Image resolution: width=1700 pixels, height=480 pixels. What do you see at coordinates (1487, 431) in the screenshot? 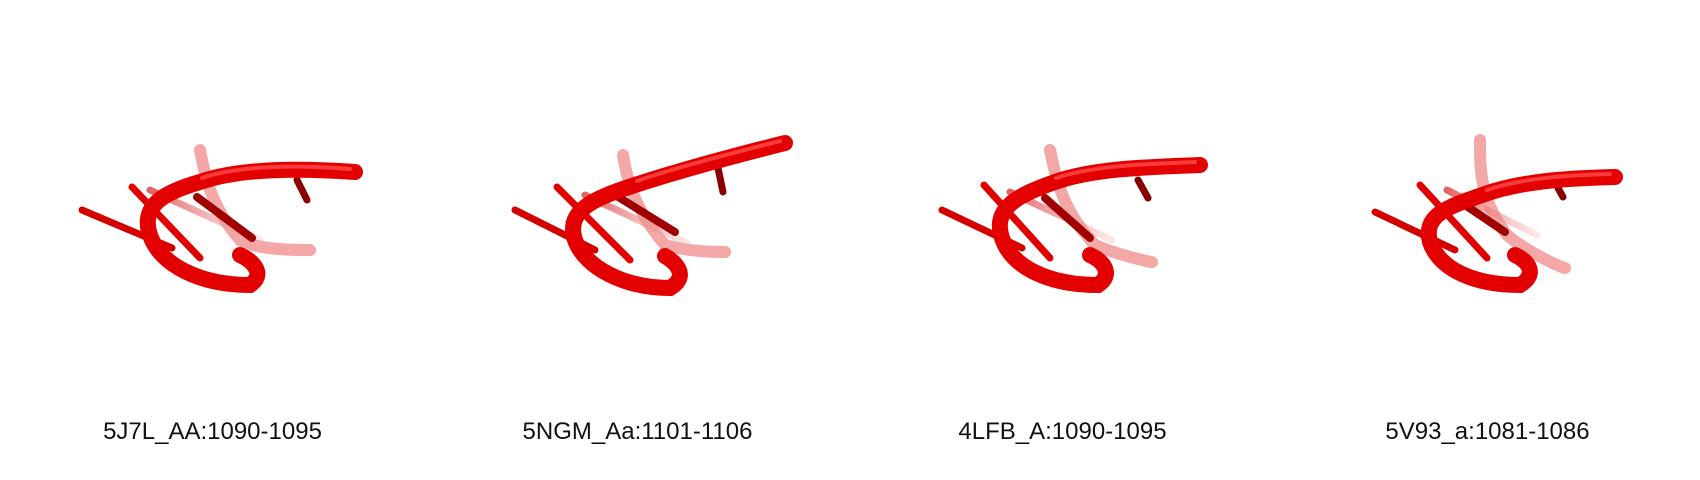
I see `structure-label: 5V93_a:1081-1086` at bounding box center [1487, 431].